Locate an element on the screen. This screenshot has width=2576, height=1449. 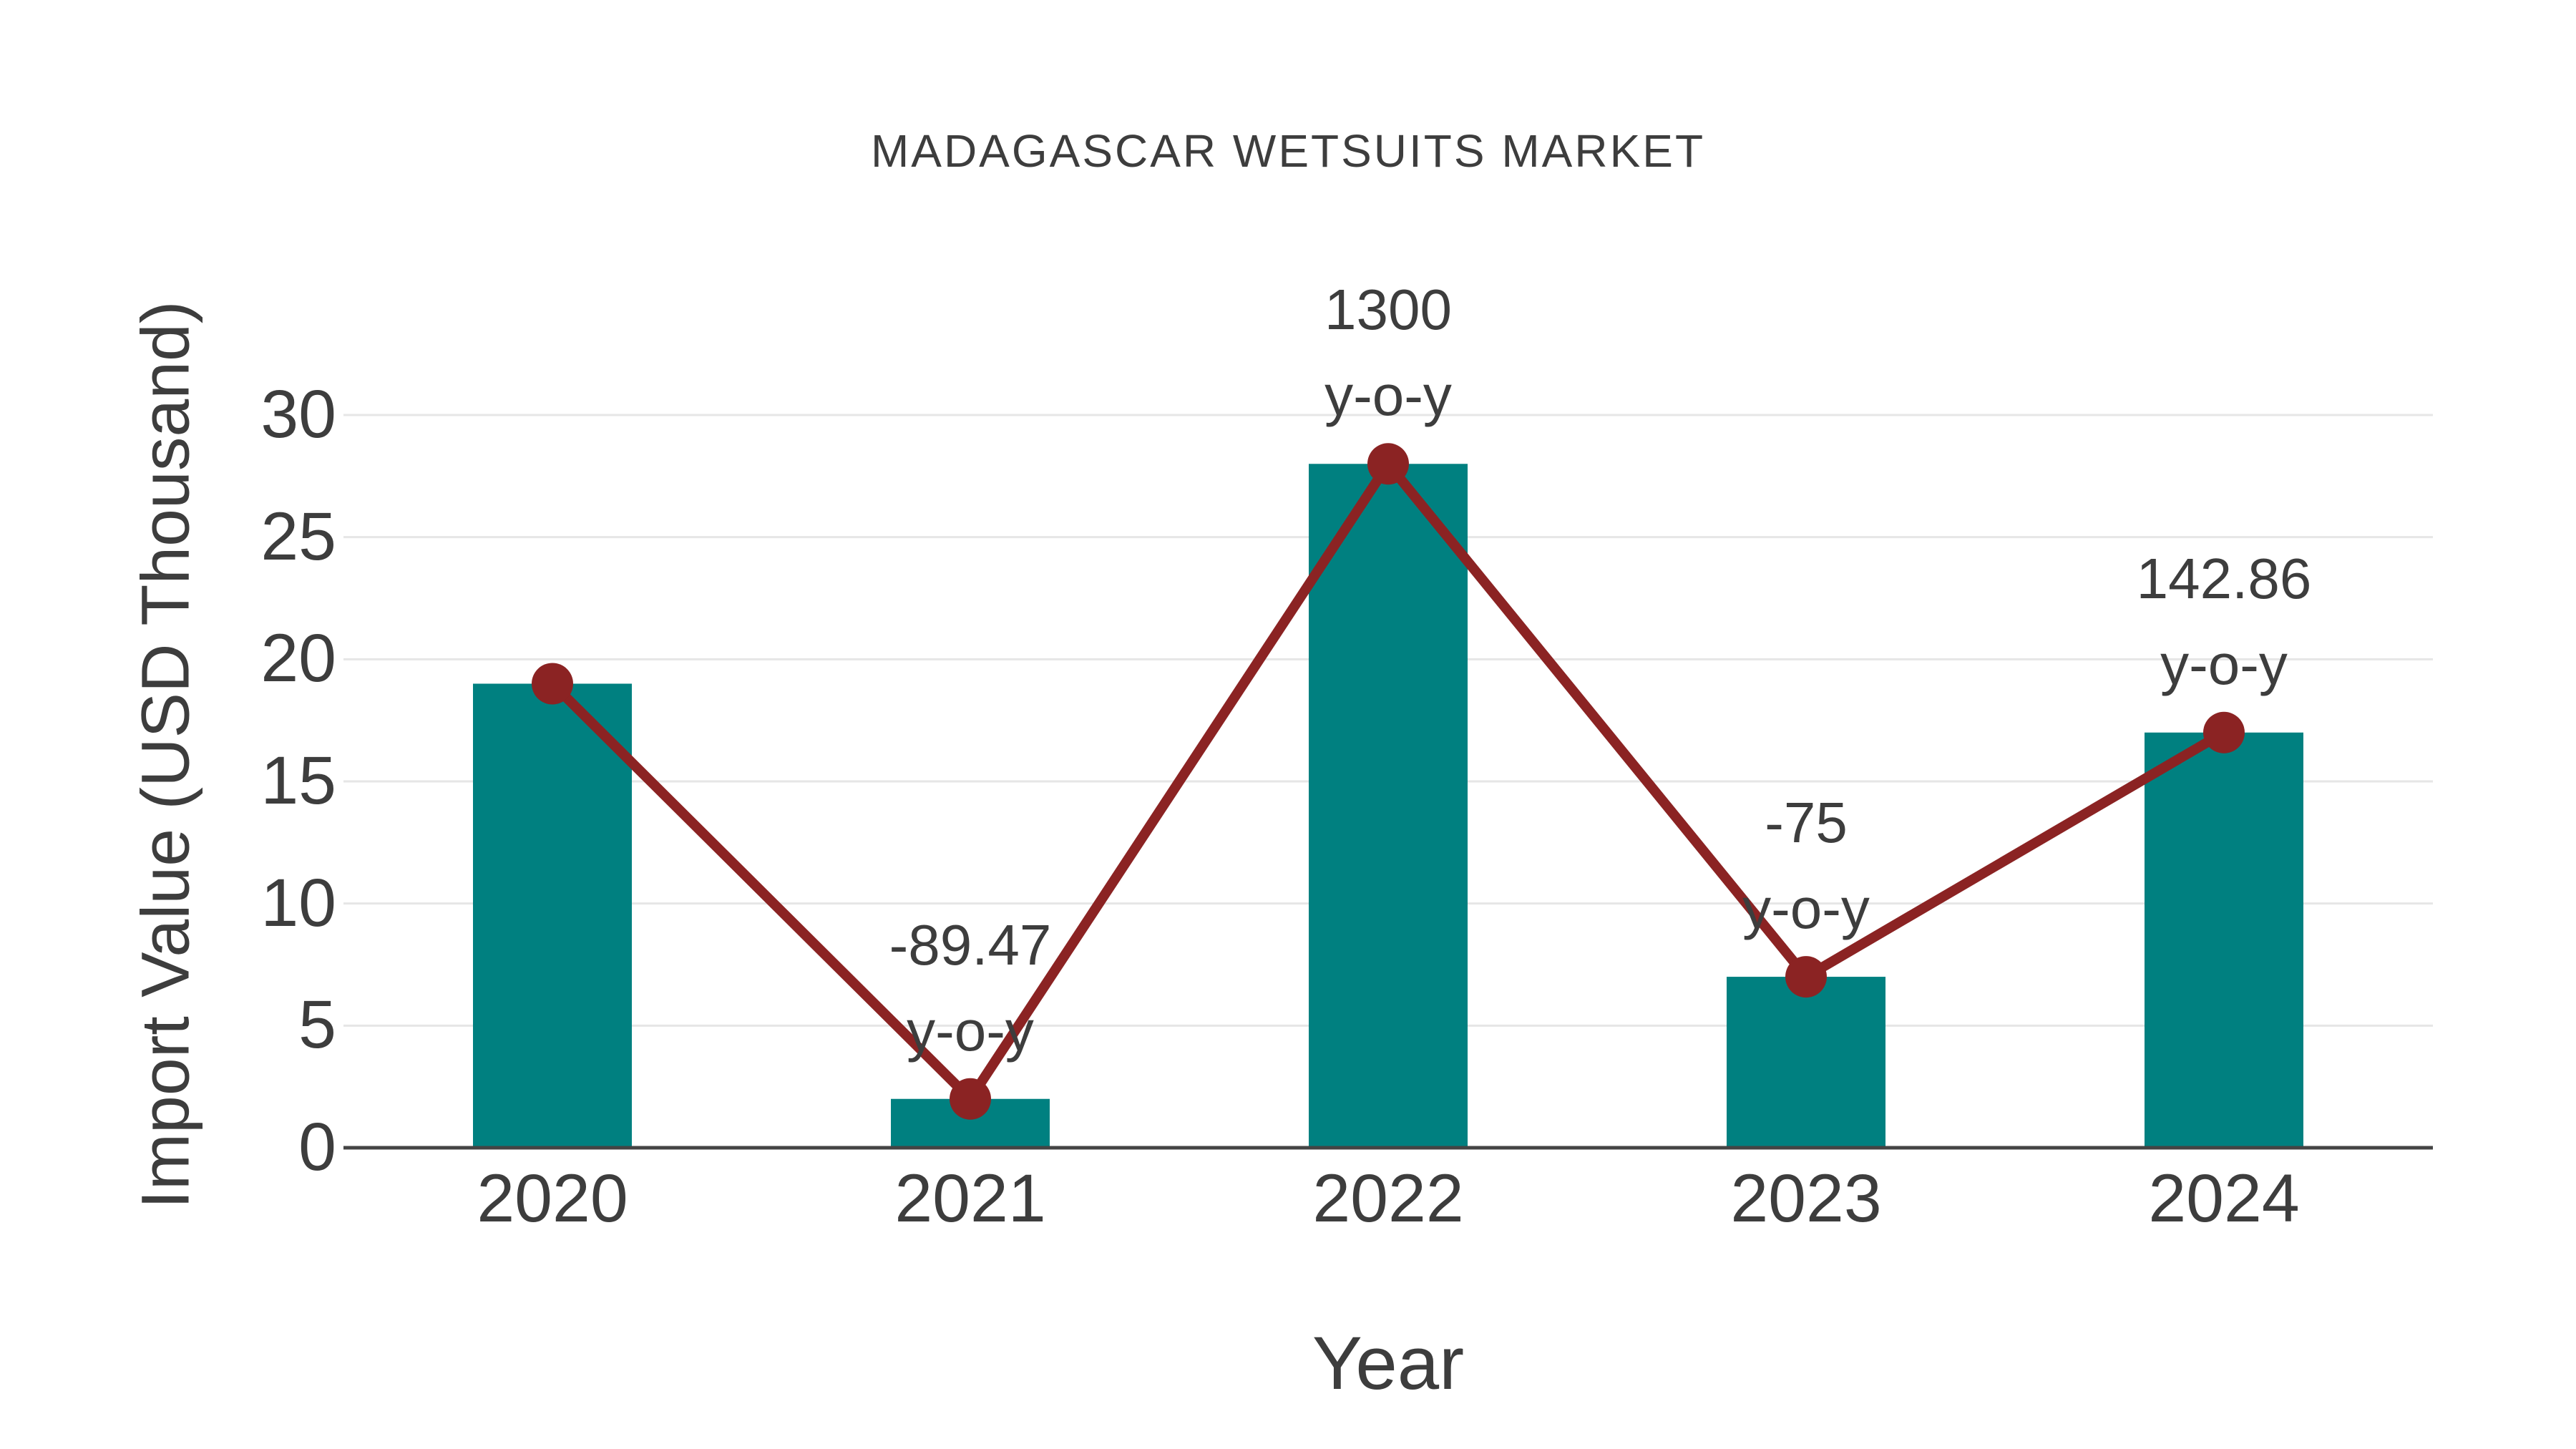
x-tick-label-2022: 2022 is located at coordinates (1388, 1198).